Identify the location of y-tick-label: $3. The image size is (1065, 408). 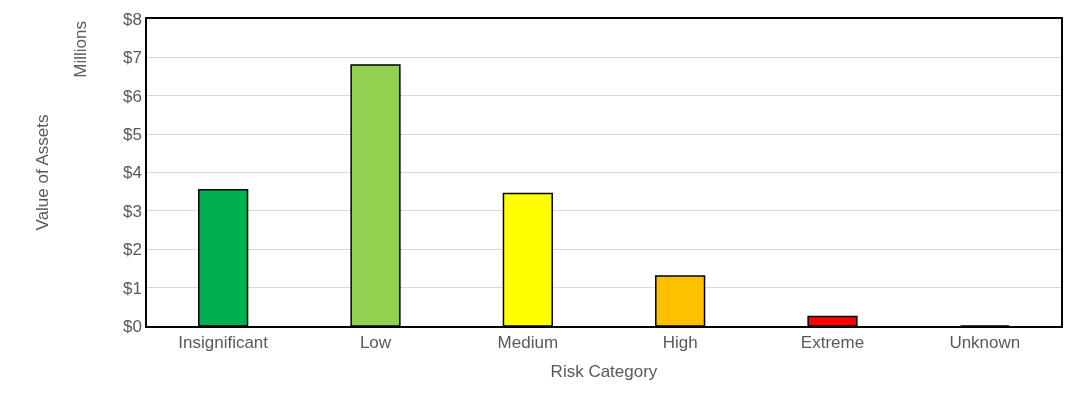
(132, 211).